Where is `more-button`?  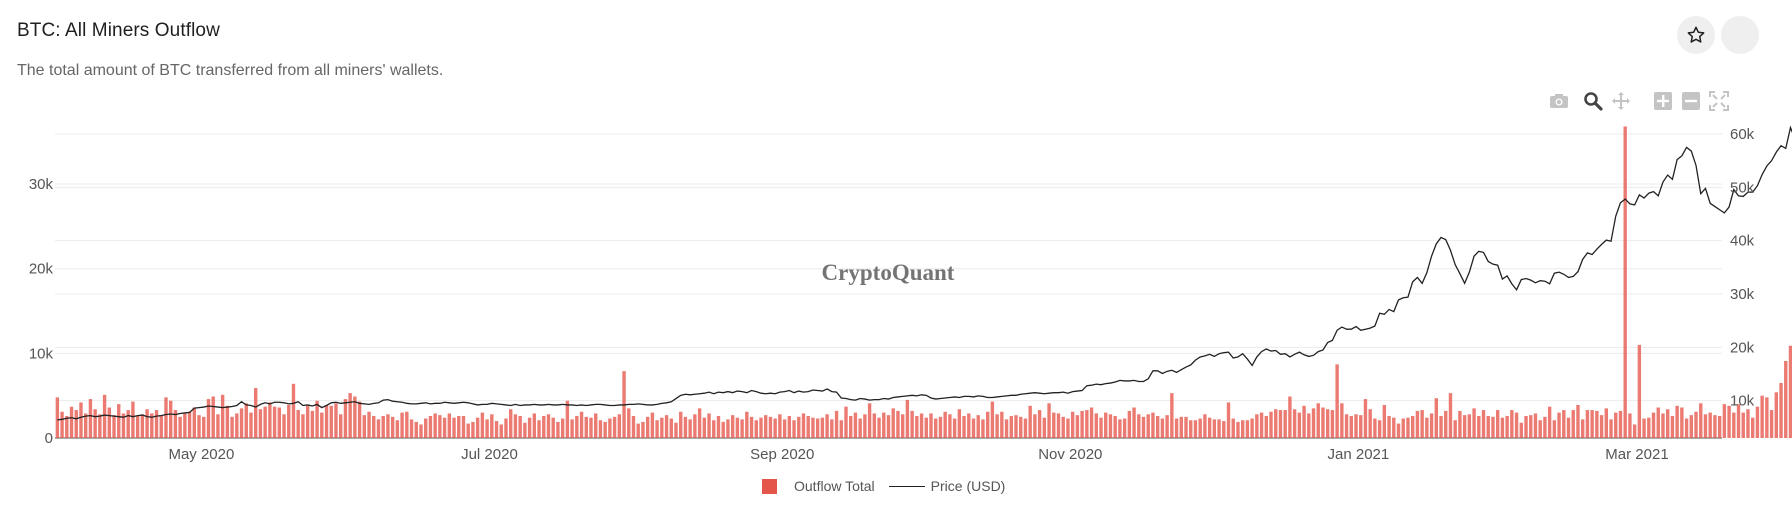
more-button is located at coordinates (1740, 35).